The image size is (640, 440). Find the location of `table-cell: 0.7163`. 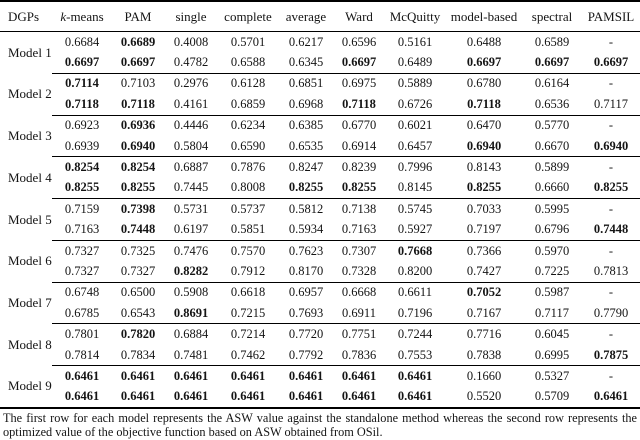

table-cell: 0.7163 is located at coordinates (82, 229).